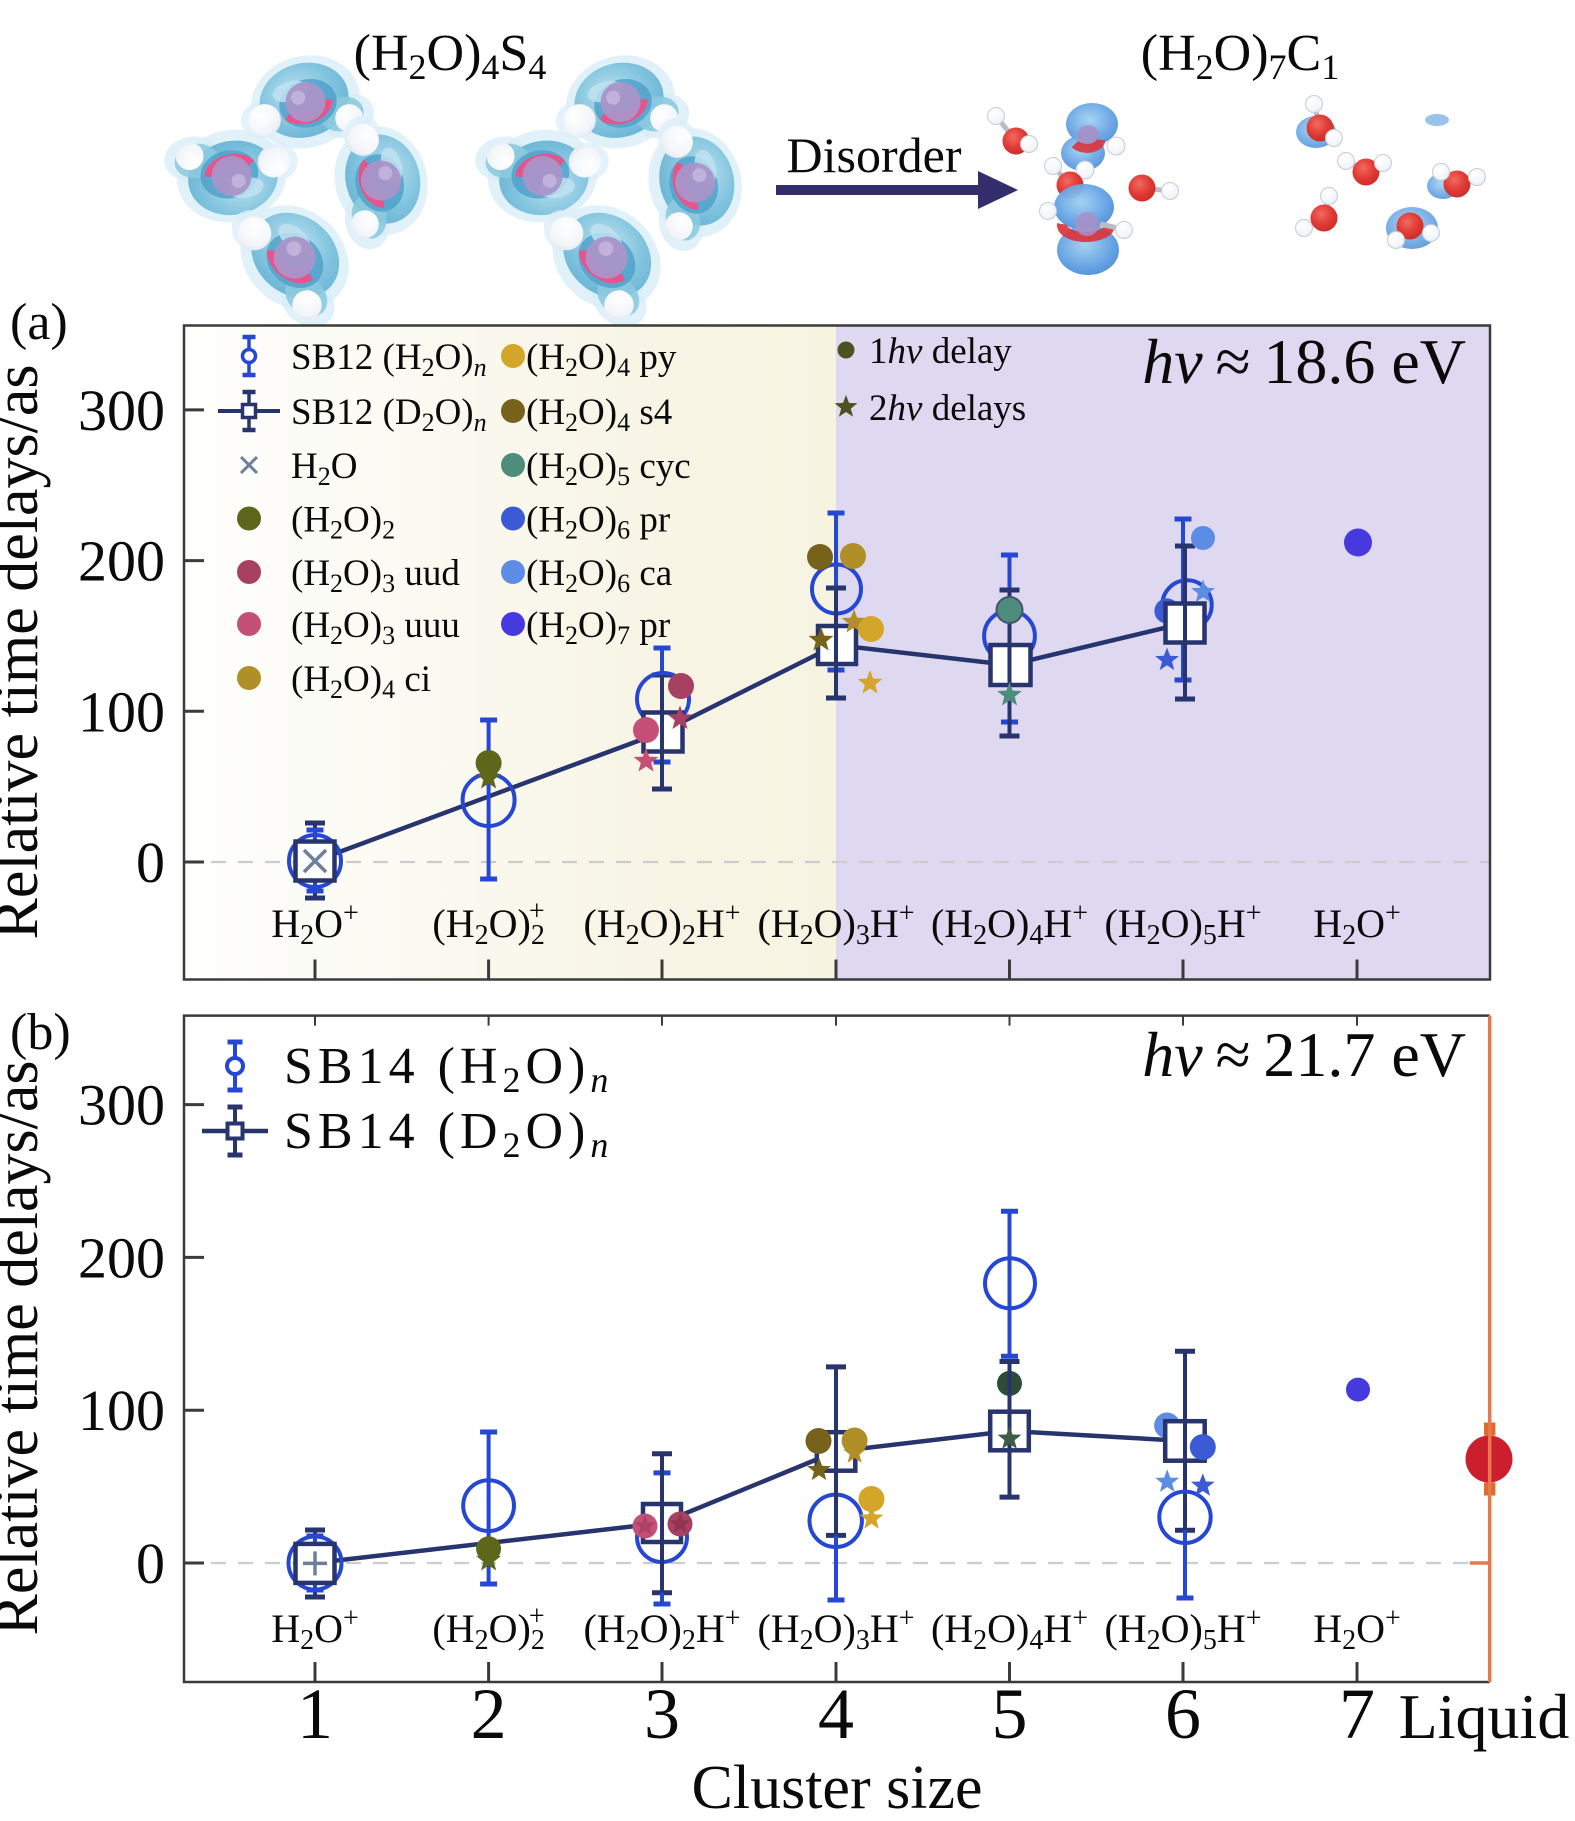 The image size is (1575, 1821). What do you see at coordinates (598, 522) in the screenshot?
I see `svg-text: (H2​O)6​ pr` at bounding box center [598, 522].